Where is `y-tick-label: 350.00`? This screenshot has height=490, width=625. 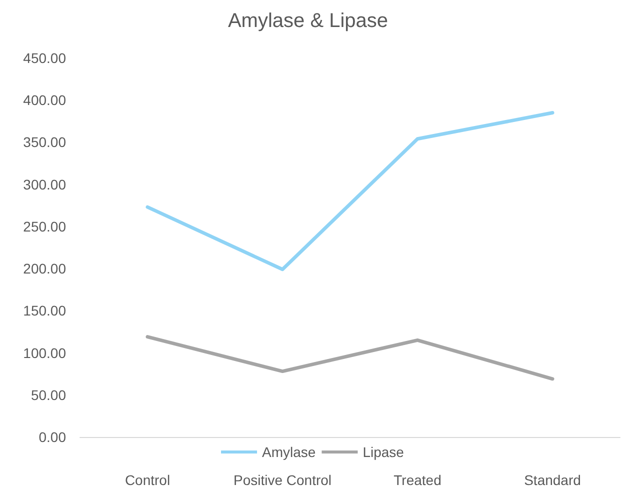 y-tick-label: 350.00 is located at coordinates (44, 142).